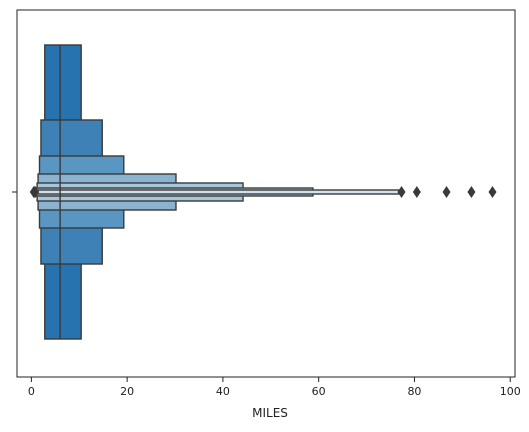  What do you see at coordinates (319, 391) in the screenshot?
I see `x-tick-label: 60` at bounding box center [319, 391].